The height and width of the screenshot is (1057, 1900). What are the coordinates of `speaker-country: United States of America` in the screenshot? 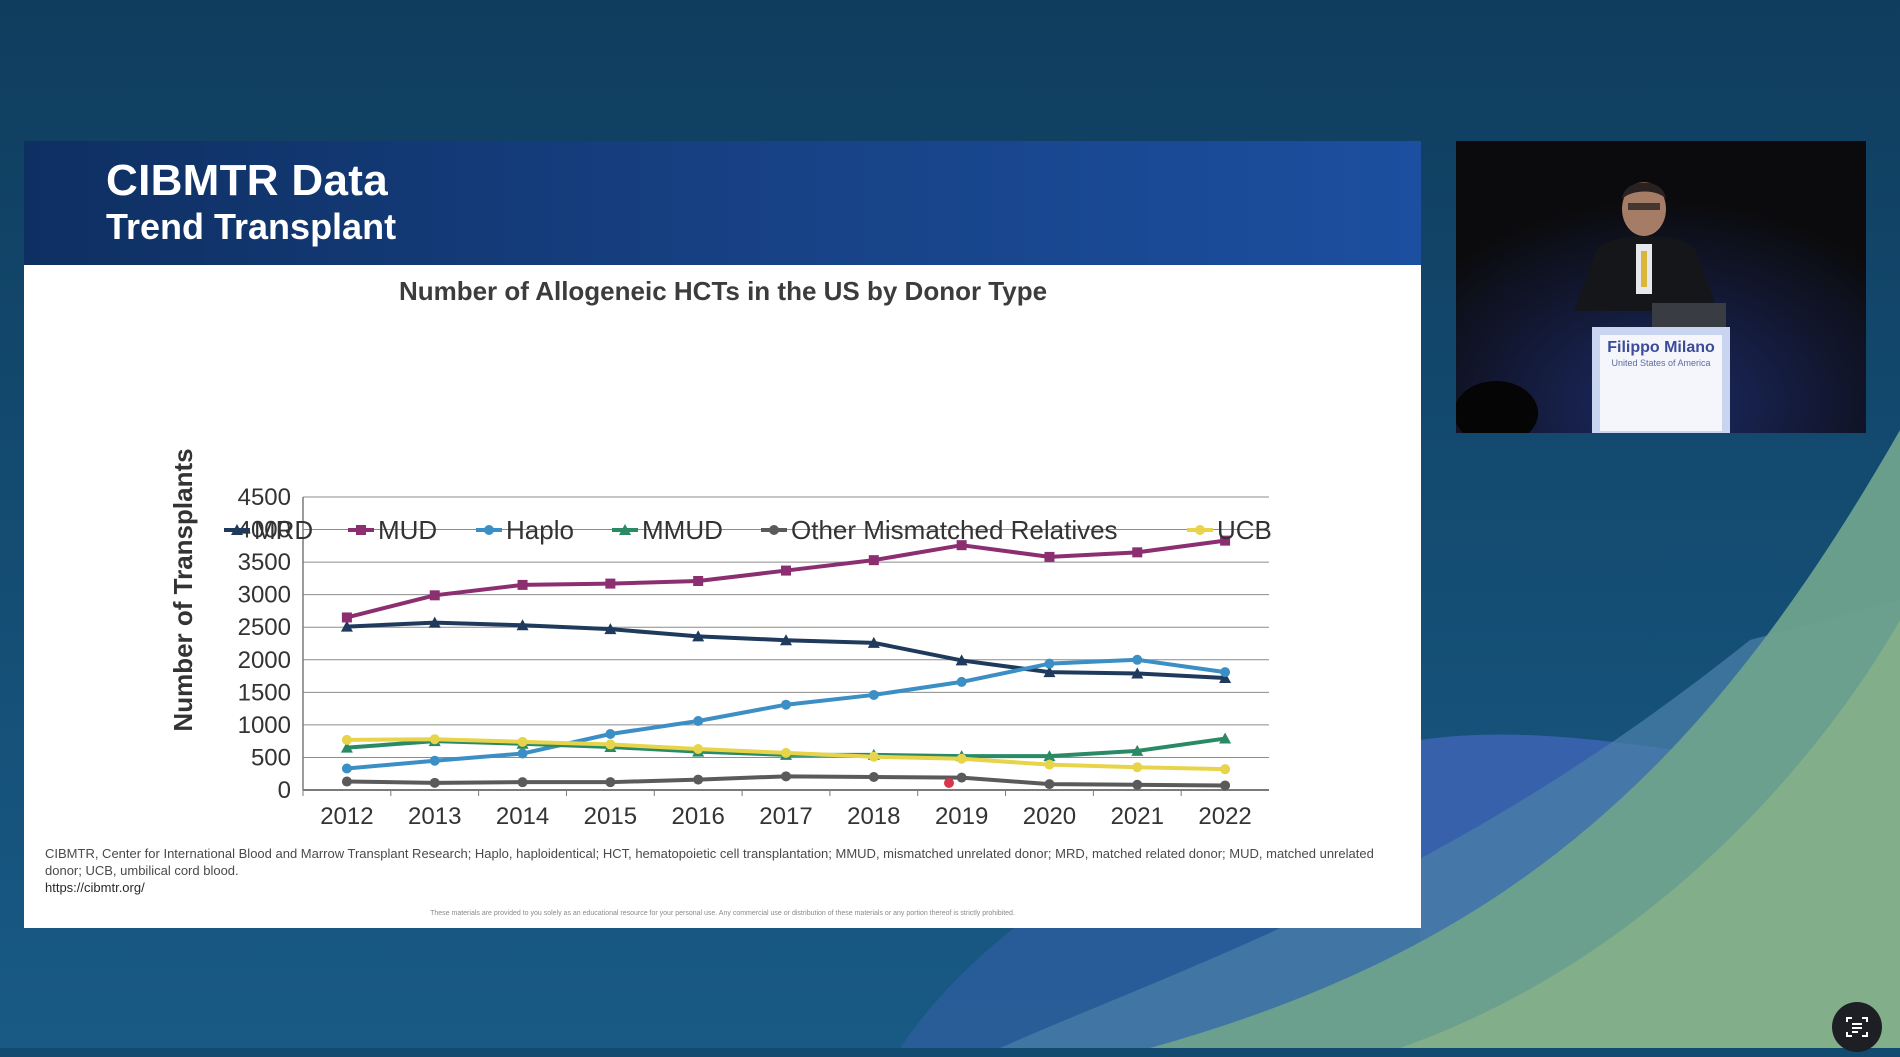 It's located at (1661, 363).